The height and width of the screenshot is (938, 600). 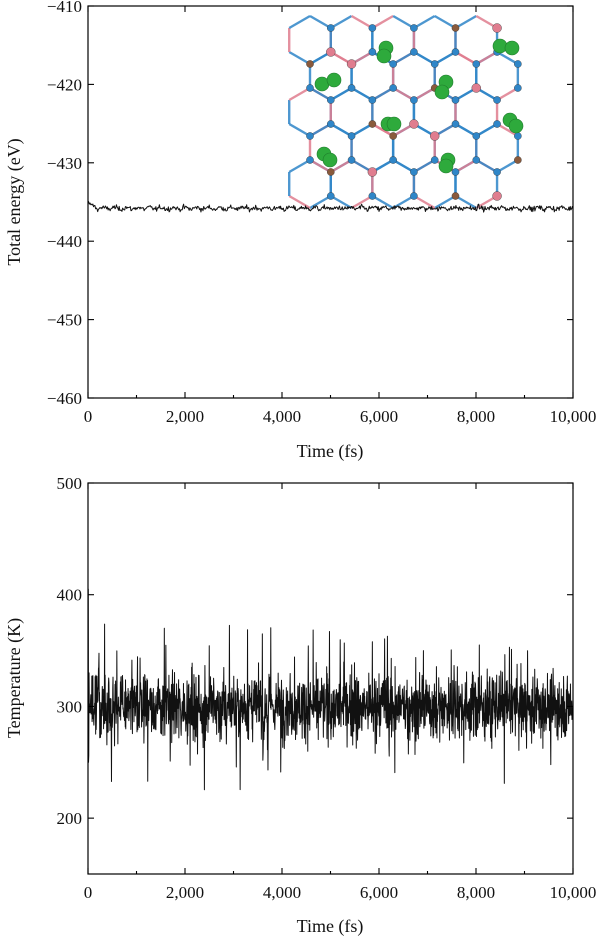 What do you see at coordinates (330, 451) in the screenshot?
I see `energy-x-axis-label: Time (fs)` at bounding box center [330, 451].